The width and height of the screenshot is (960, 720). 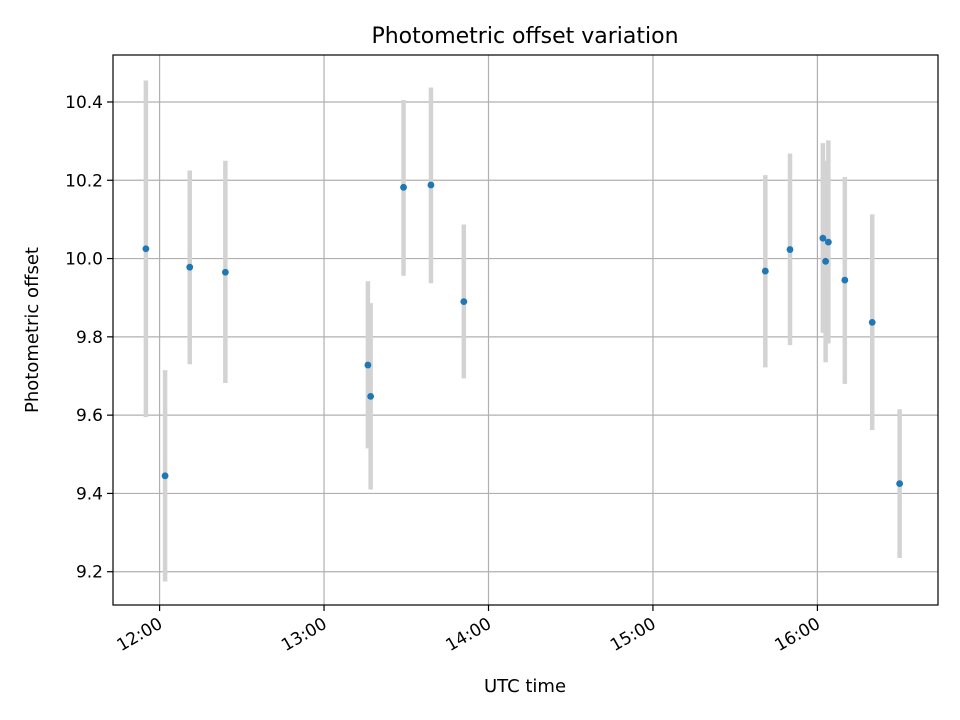 I want to click on chart-title: Photometric offset variation, so click(x=524, y=36).